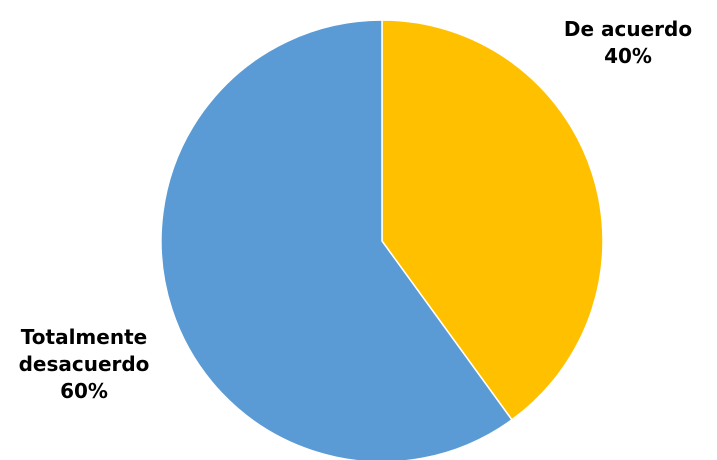 This screenshot has width=717, height=460. I want to click on slice-category-label: desacuerdo, so click(84, 364).